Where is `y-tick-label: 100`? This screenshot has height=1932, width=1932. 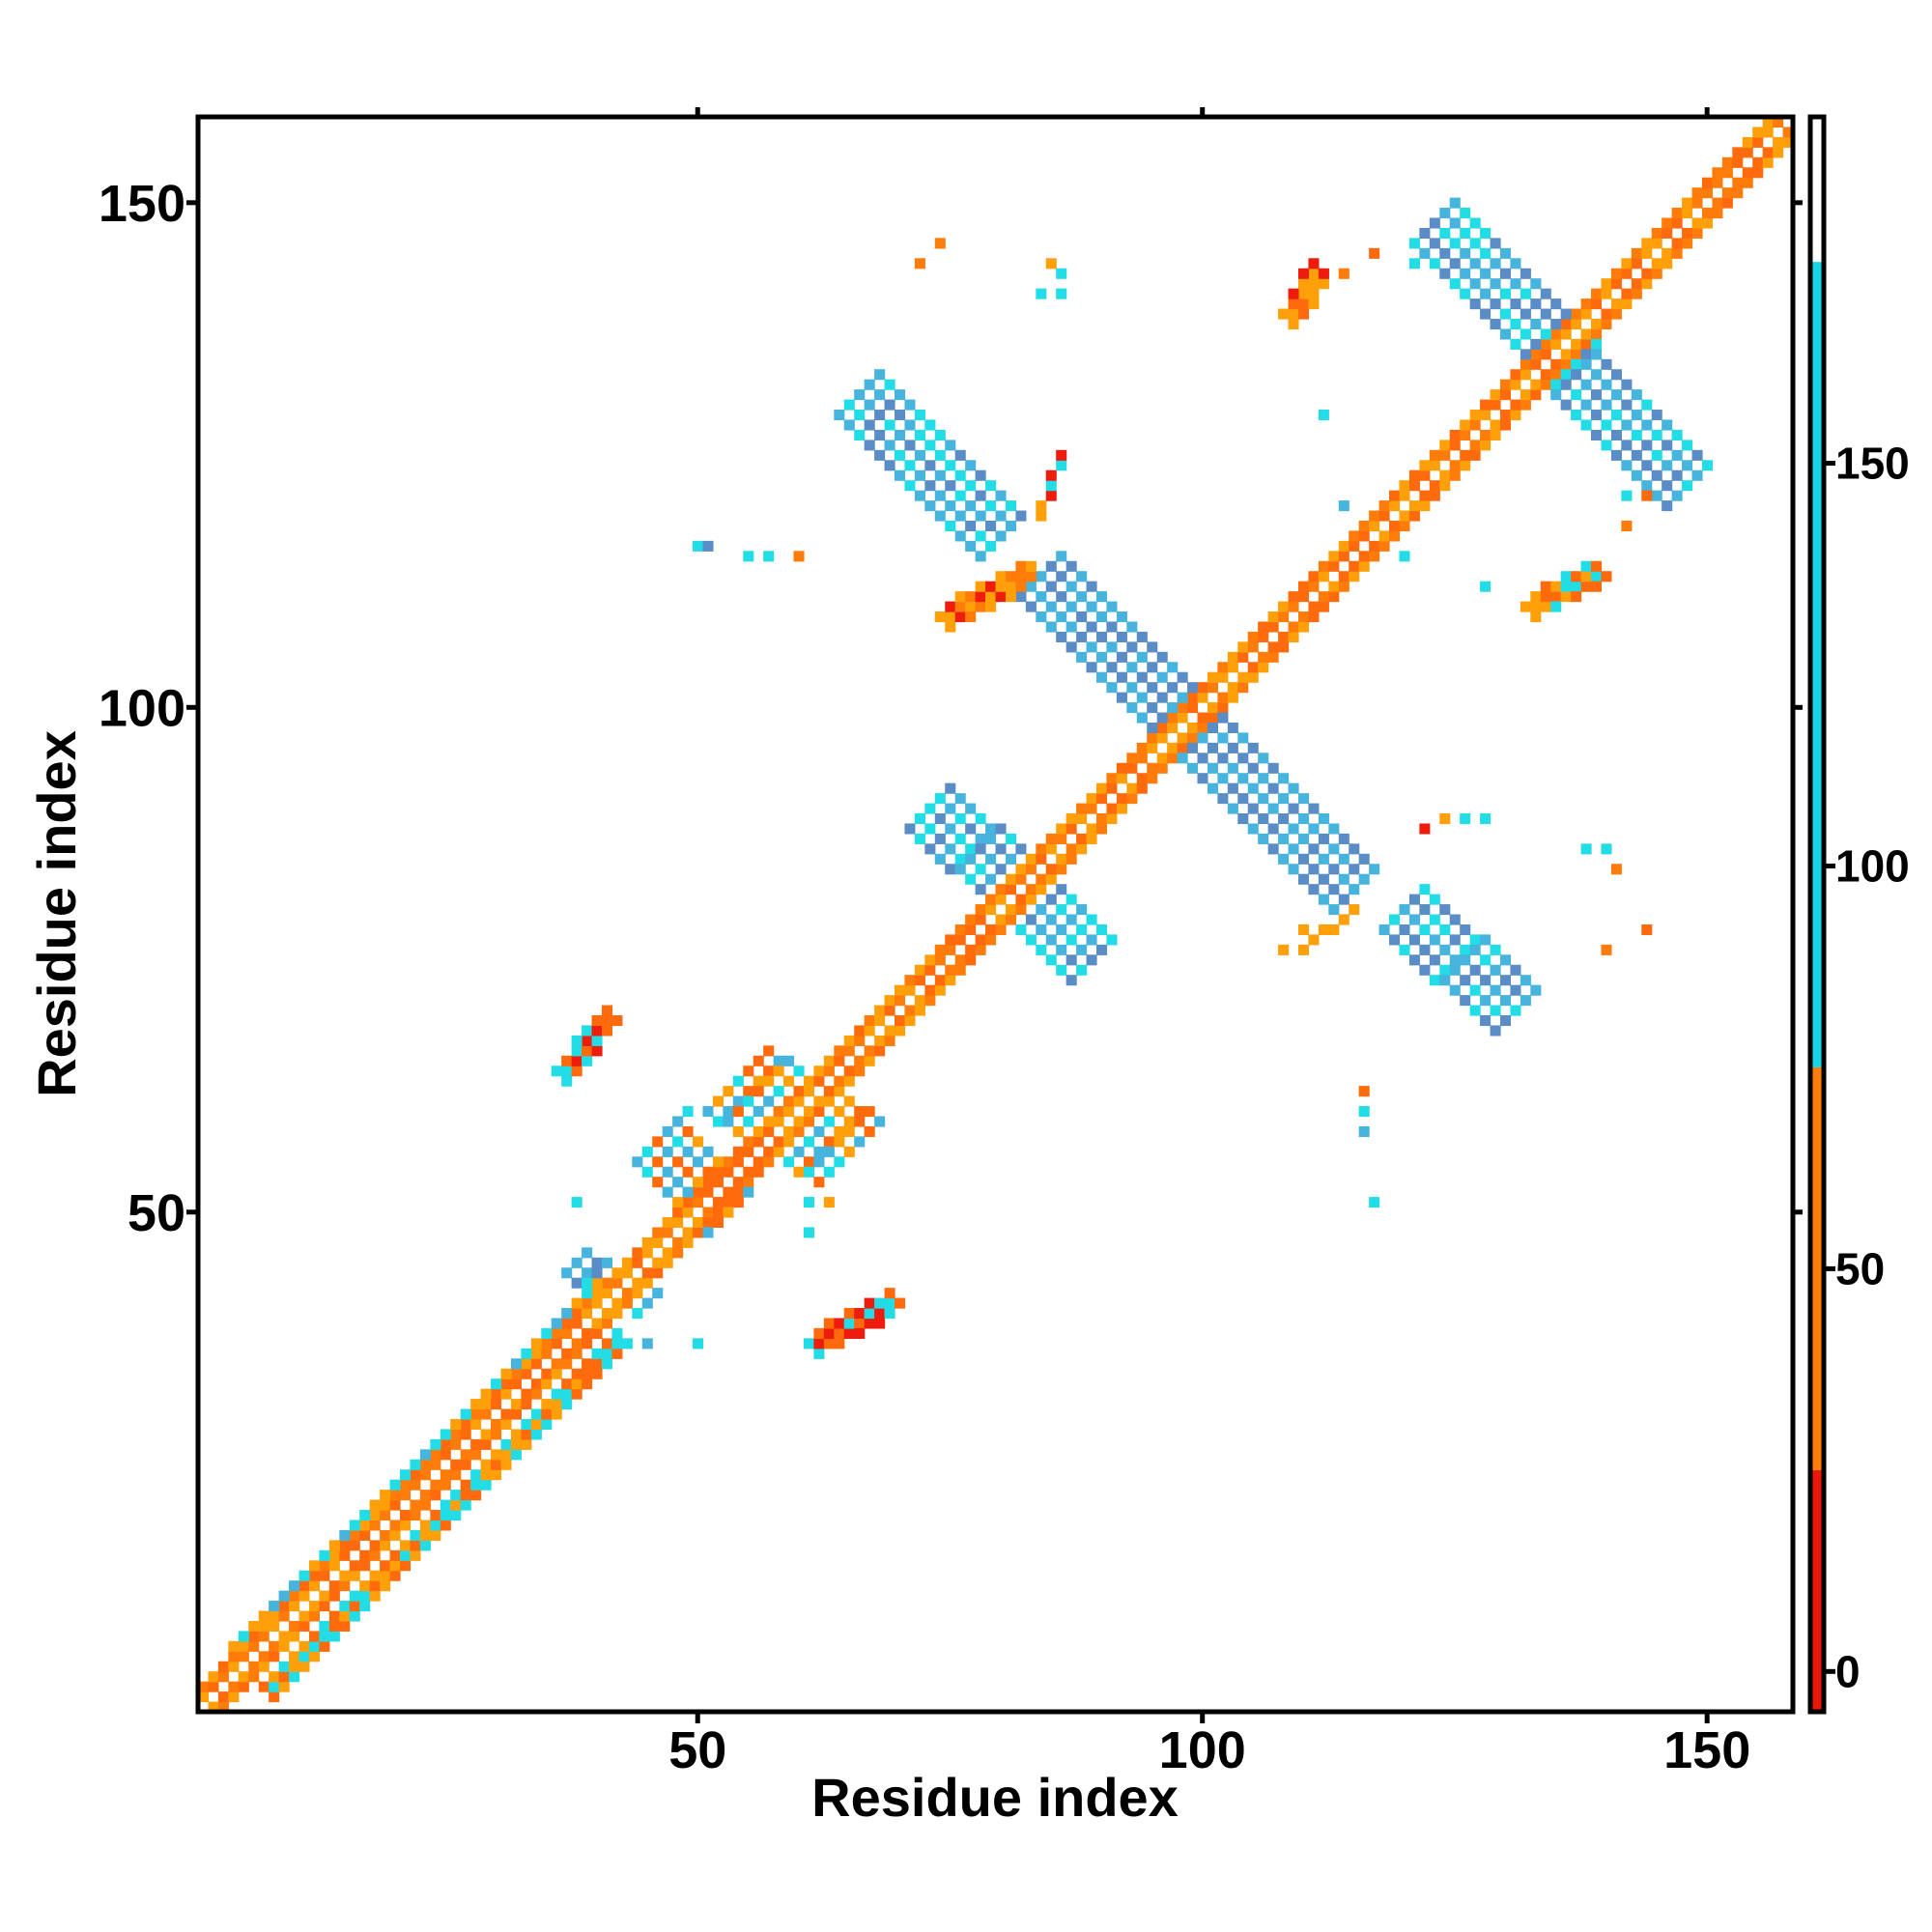
y-tick-label: 100 is located at coordinates (142, 708).